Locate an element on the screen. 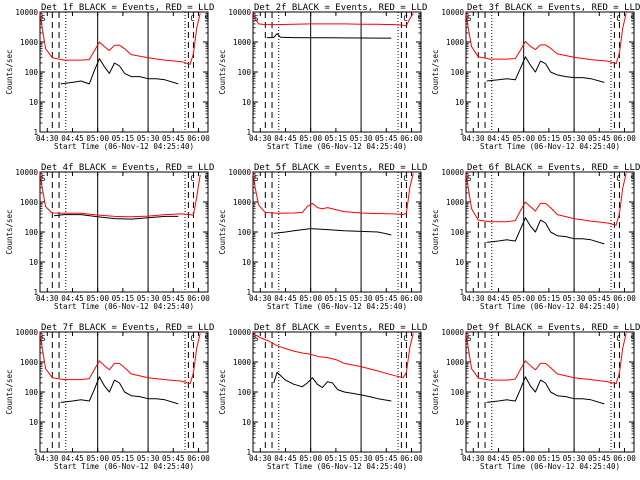 This screenshot has width=640, height=480. series-line-events is located at coordinates (332, 232).